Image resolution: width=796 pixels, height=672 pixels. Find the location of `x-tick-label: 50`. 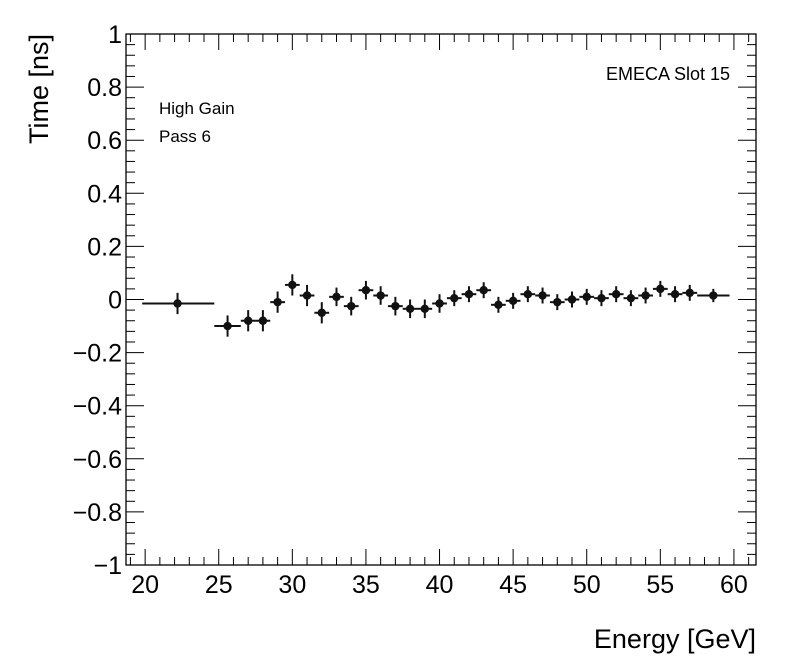

x-tick-label: 50 is located at coordinates (587, 585).